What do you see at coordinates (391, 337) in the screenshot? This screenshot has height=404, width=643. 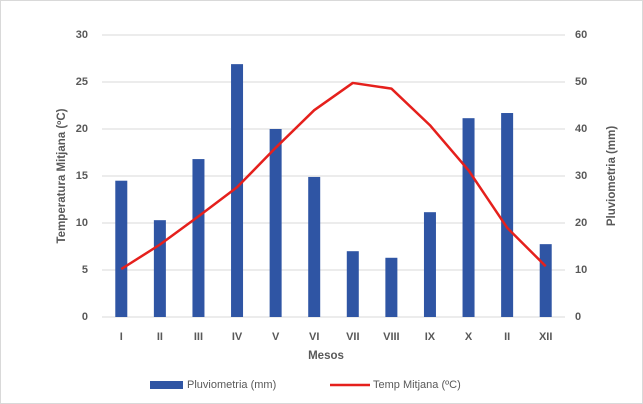 I see `x-tick-label: VIII` at bounding box center [391, 337].